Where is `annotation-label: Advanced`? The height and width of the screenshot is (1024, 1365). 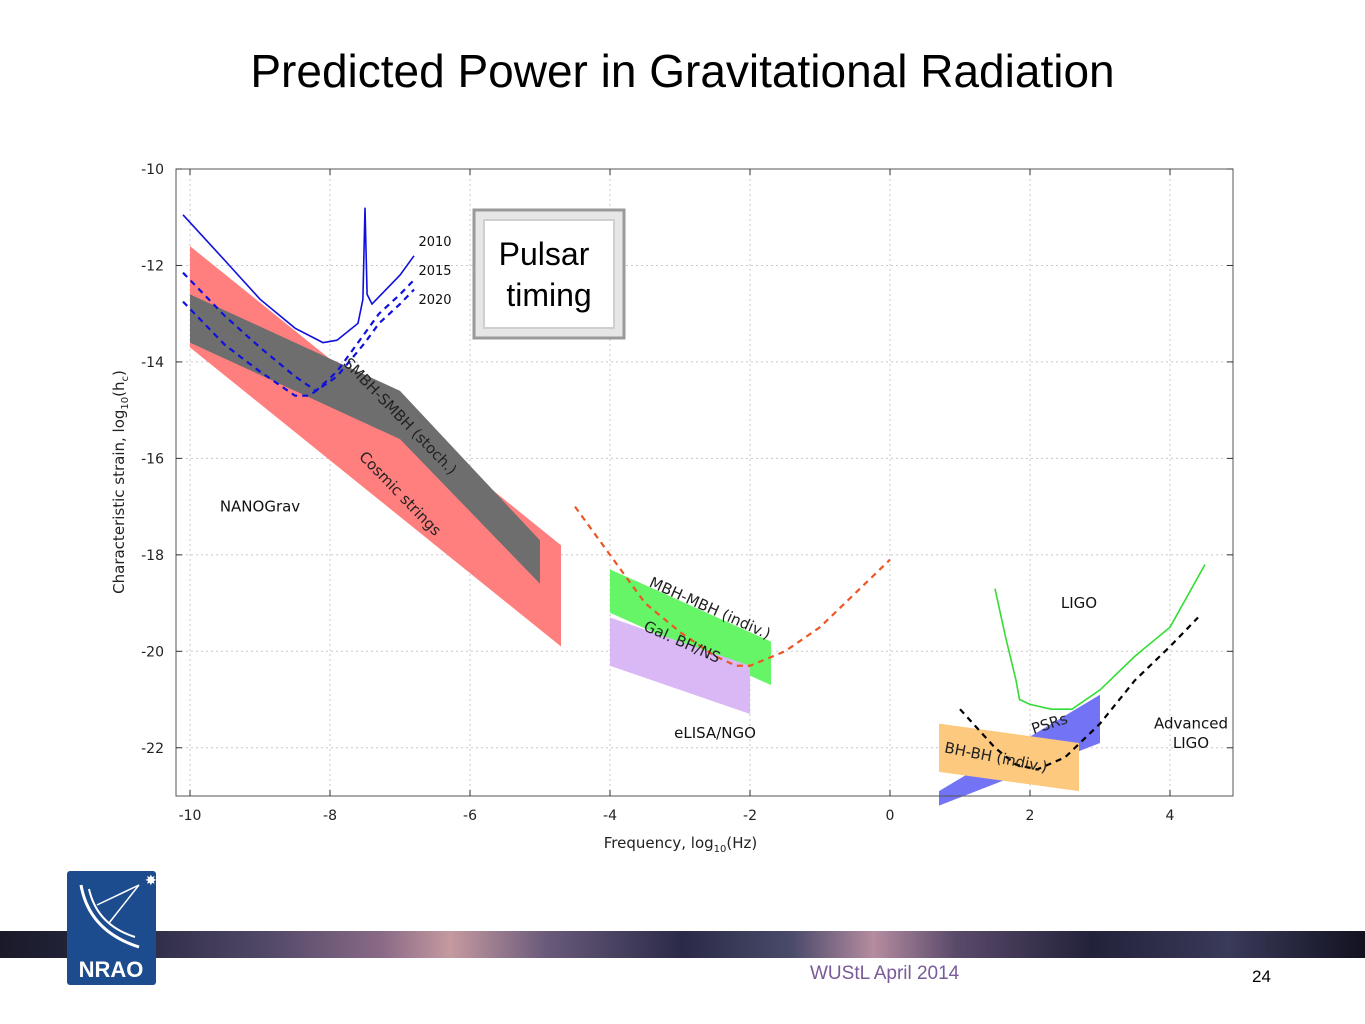 annotation-label: Advanced is located at coordinates (1191, 723).